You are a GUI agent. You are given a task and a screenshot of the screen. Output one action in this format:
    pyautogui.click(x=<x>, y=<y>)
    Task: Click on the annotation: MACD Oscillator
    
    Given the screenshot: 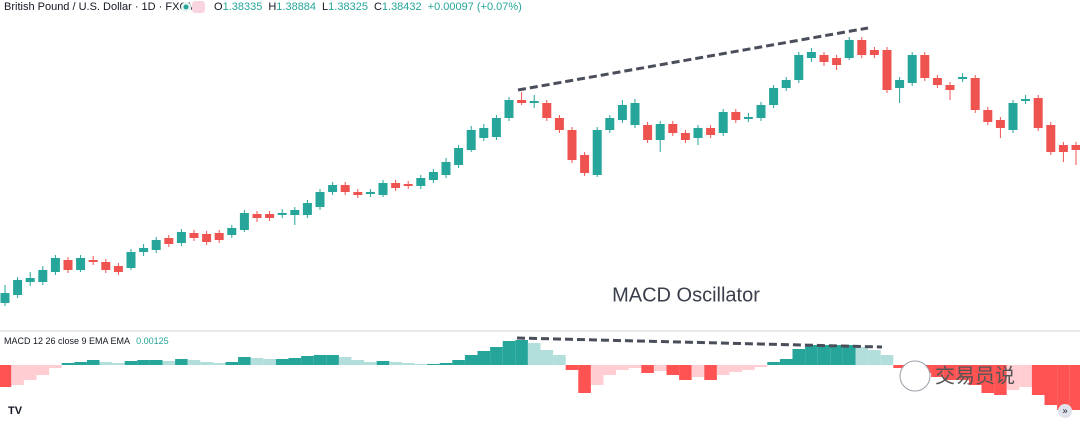 What is the action you would take?
    pyautogui.click(x=686, y=295)
    